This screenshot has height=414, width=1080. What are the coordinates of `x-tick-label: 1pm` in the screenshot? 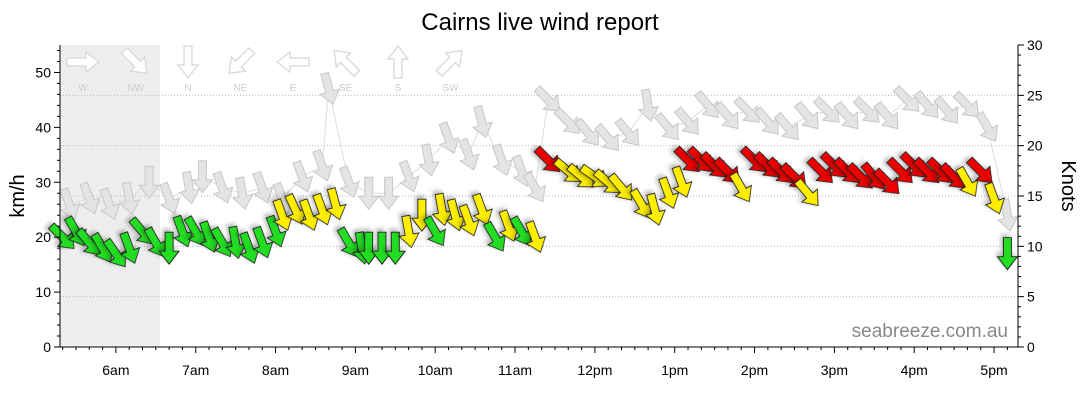 It's located at (674, 370).